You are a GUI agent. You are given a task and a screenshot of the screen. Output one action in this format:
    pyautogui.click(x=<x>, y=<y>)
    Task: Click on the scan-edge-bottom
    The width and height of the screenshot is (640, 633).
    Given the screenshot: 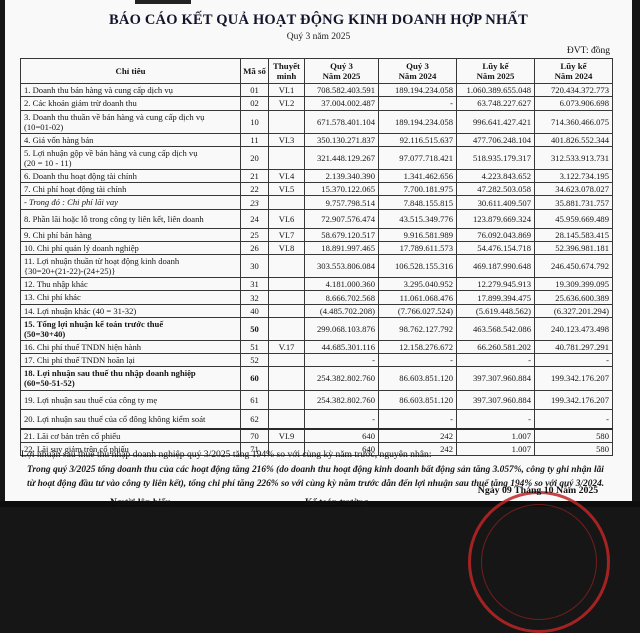 What is the action you would take?
    pyautogui.click(x=320, y=504)
    